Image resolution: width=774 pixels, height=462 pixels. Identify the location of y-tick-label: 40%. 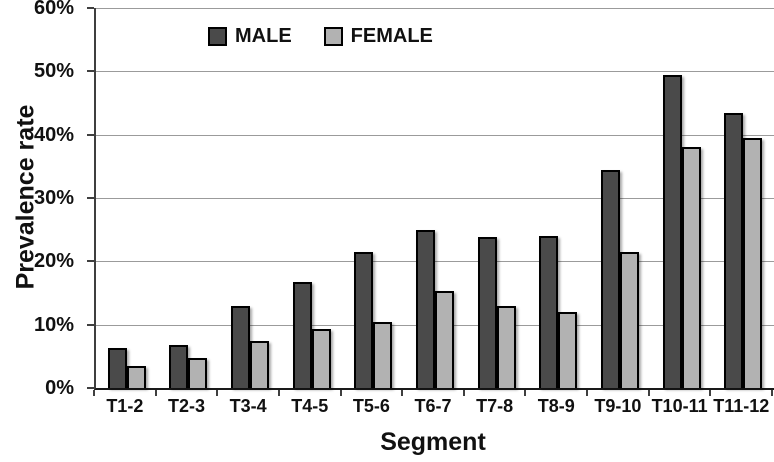
(53, 134).